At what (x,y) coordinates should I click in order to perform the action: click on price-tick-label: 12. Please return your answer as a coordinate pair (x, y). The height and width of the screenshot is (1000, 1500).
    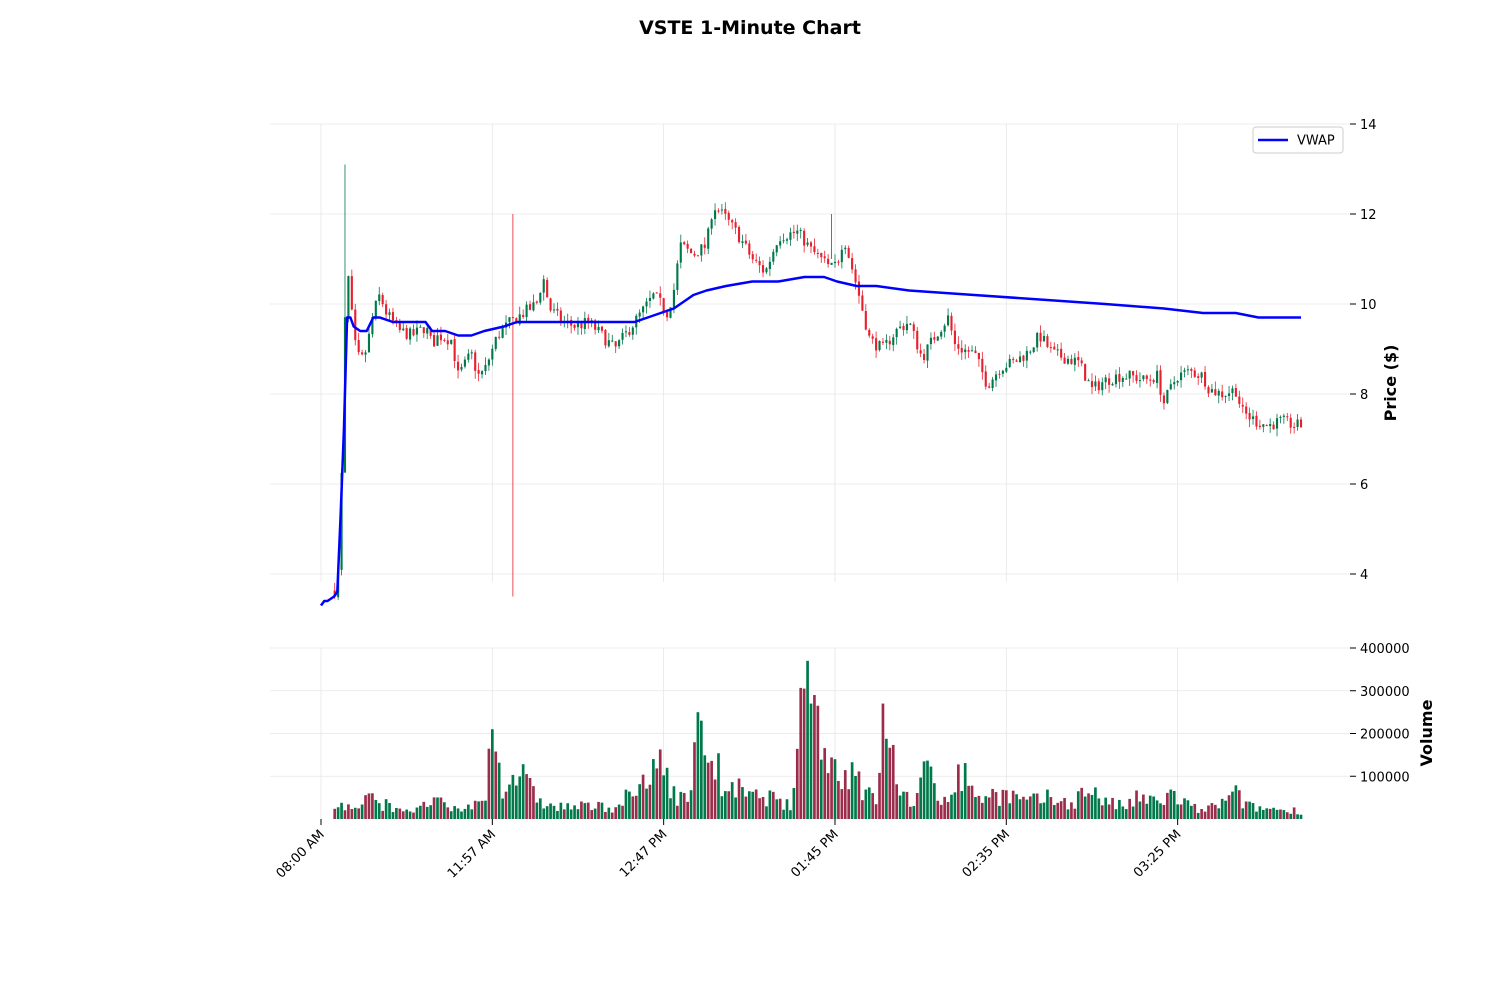
    Looking at the image, I should click on (1368, 215).